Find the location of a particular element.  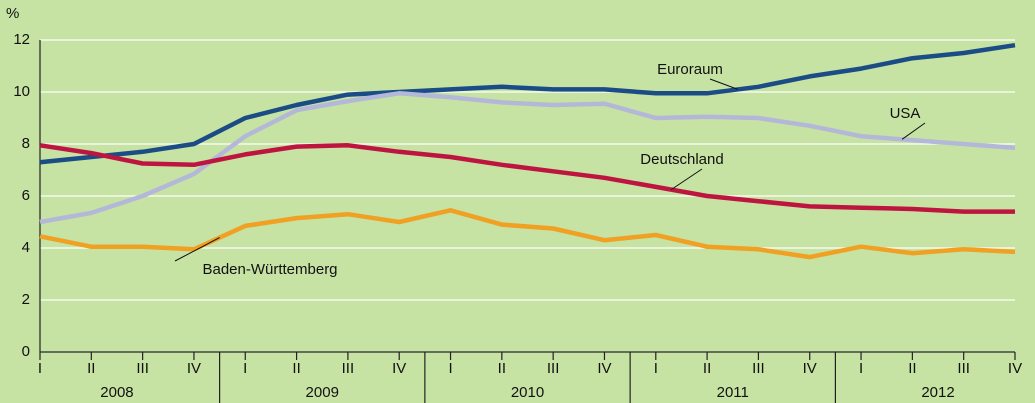

y-tick-label: 2 is located at coordinates (26, 299).